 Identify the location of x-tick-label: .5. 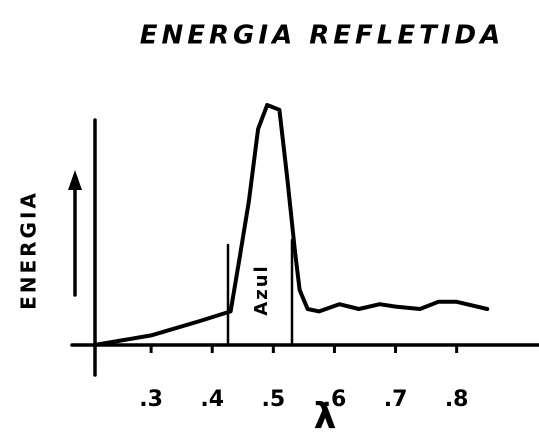
(273, 399).